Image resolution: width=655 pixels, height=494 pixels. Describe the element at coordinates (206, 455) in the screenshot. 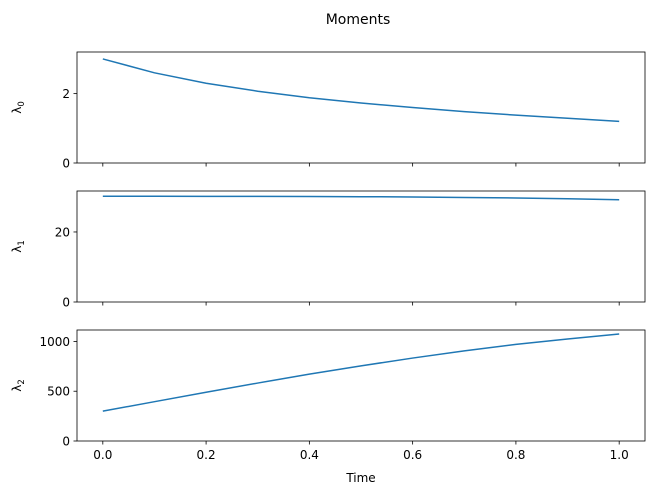

I see `x-tick-label-0.2: 0.2` at that location.